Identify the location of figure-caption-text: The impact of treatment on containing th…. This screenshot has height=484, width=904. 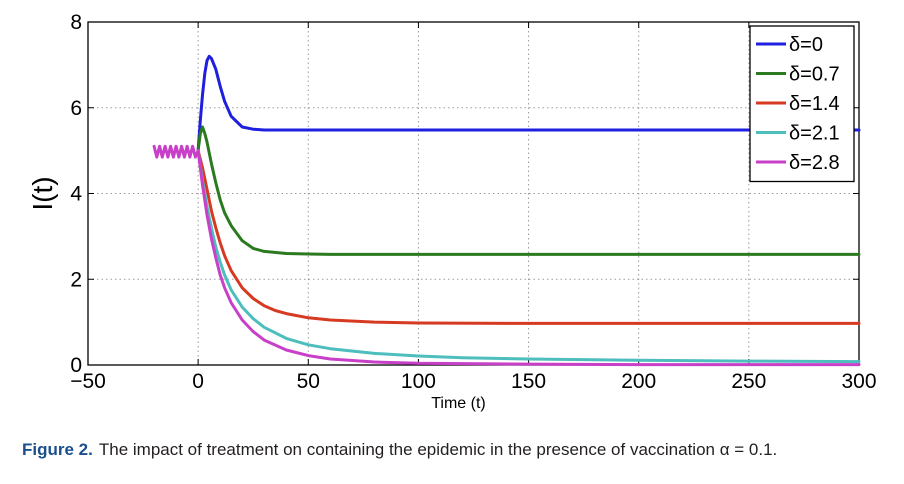
(438, 449).